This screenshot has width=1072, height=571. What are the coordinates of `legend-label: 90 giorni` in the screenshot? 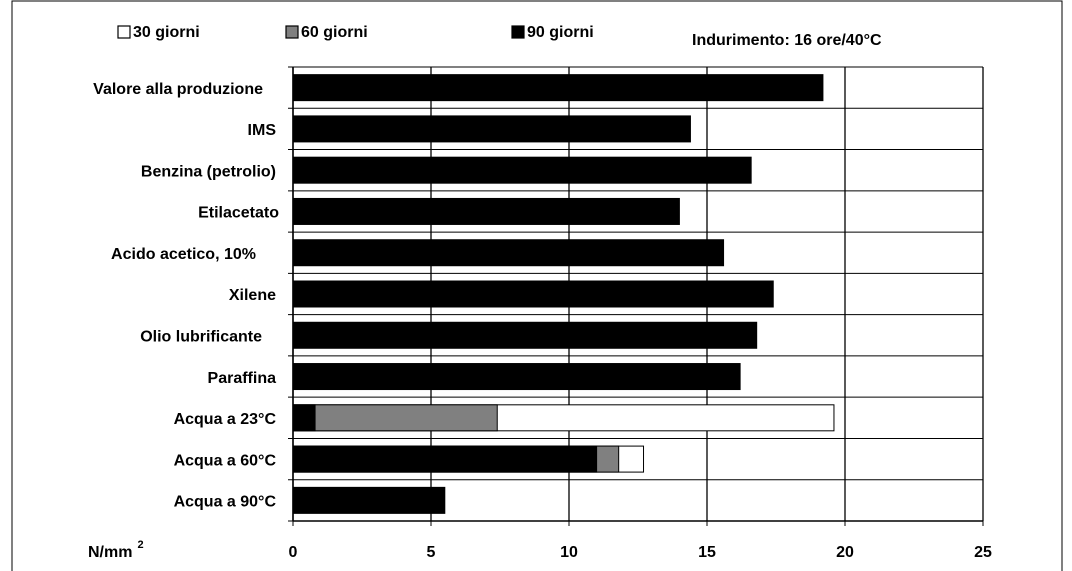 It's located at (560, 32).